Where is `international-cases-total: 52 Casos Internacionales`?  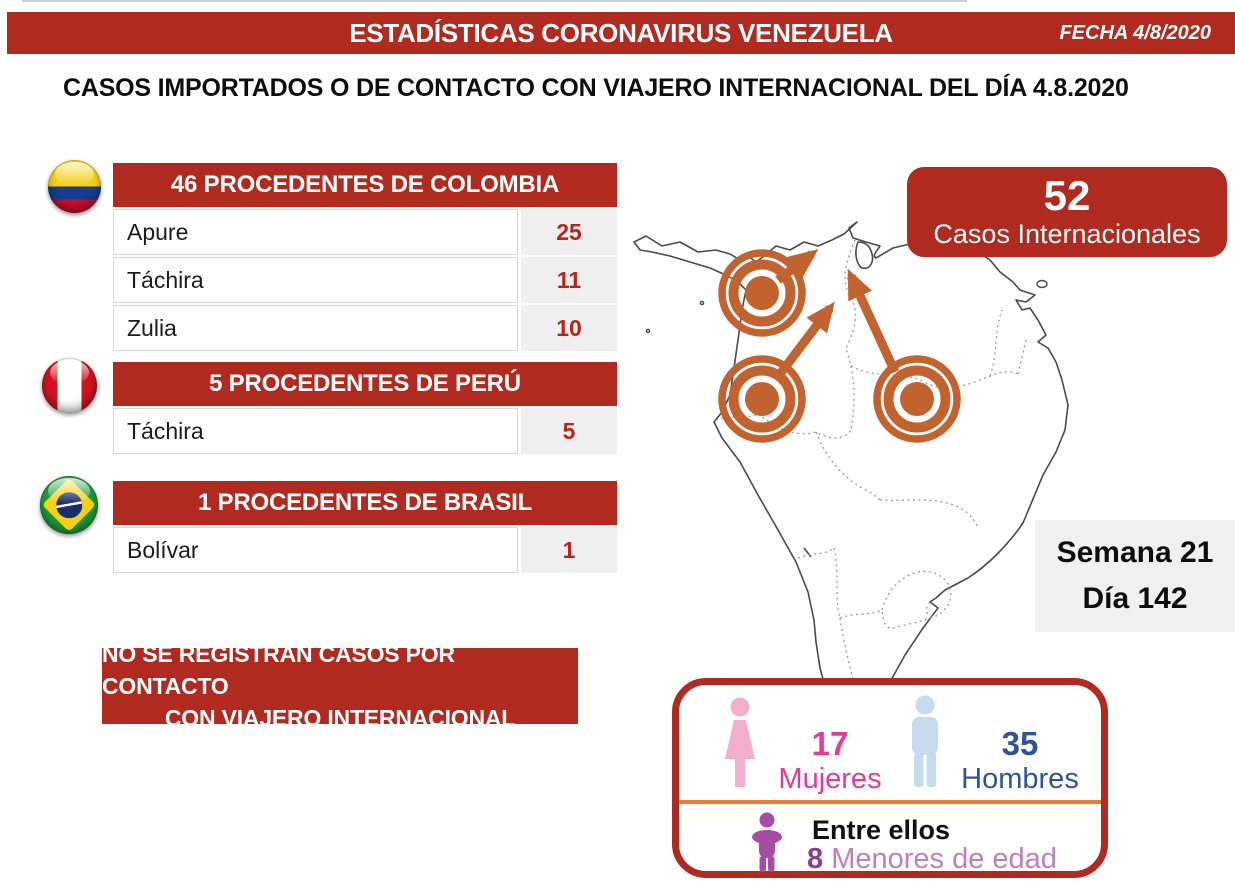
international-cases-total: 52 Casos Internacionales is located at coordinates (1067, 212).